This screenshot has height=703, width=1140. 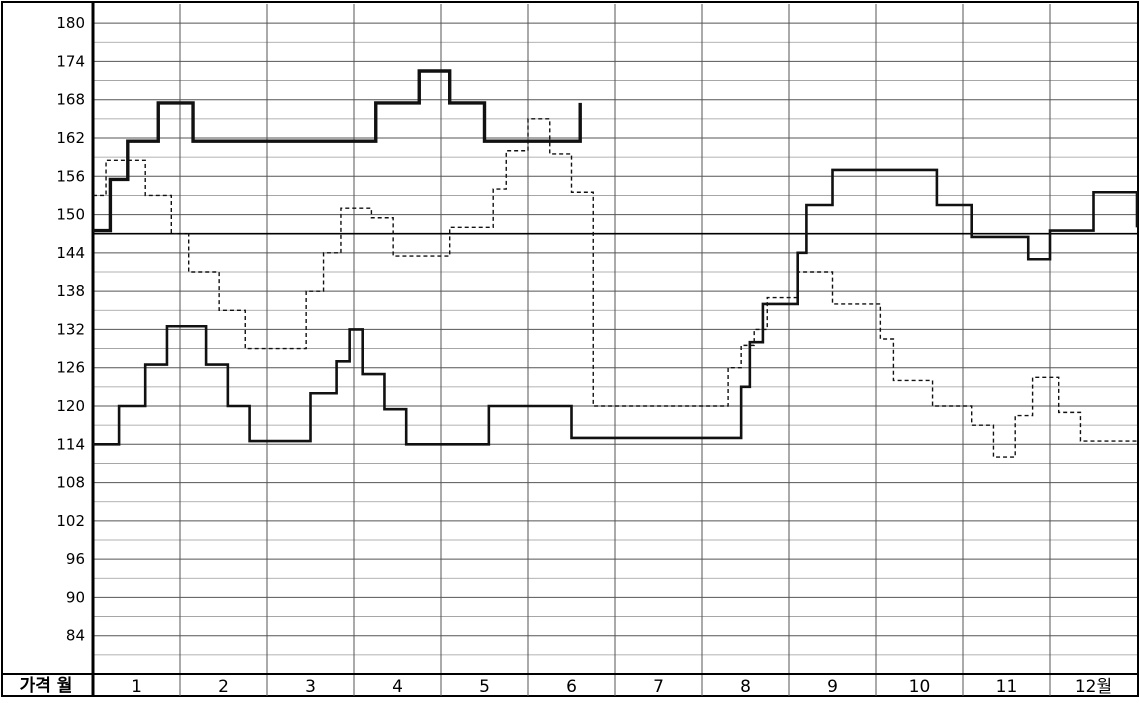 What do you see at coordinates (920, 687) in the screenshot?
I see `x-tick-label: 10` at bounding box center [920, 687].